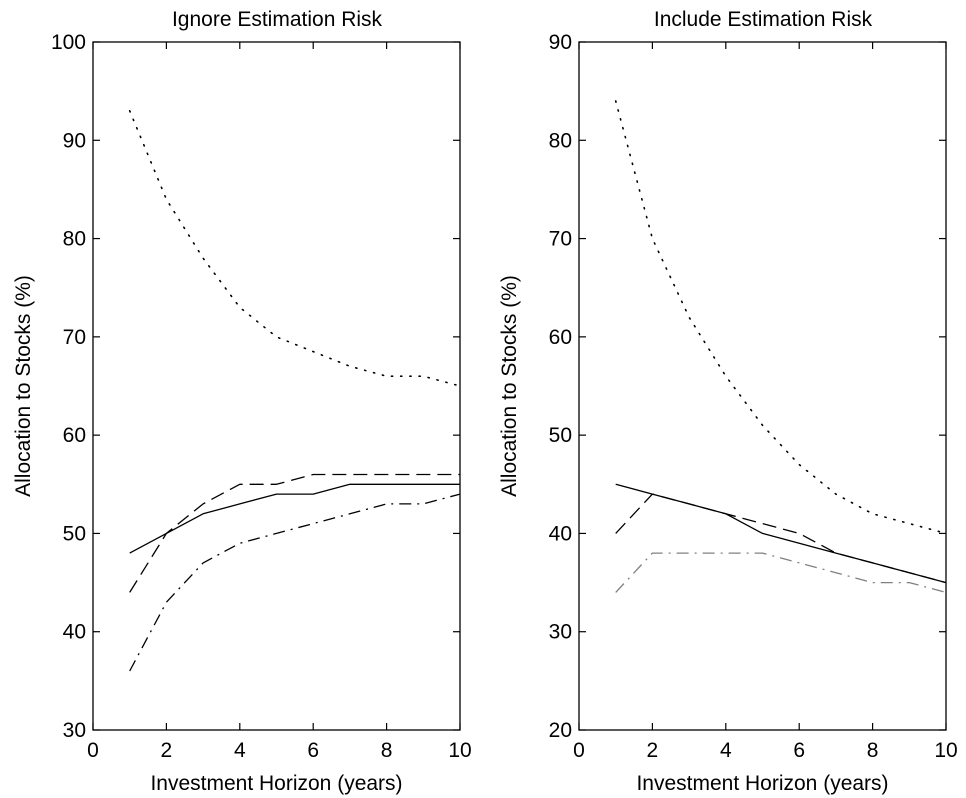 The height and width of the screenshot is (798, 966). Describe the element at coordinates (763, 19) in the screenshot. I see `chart-title: Include Estimation Risk` at that location.